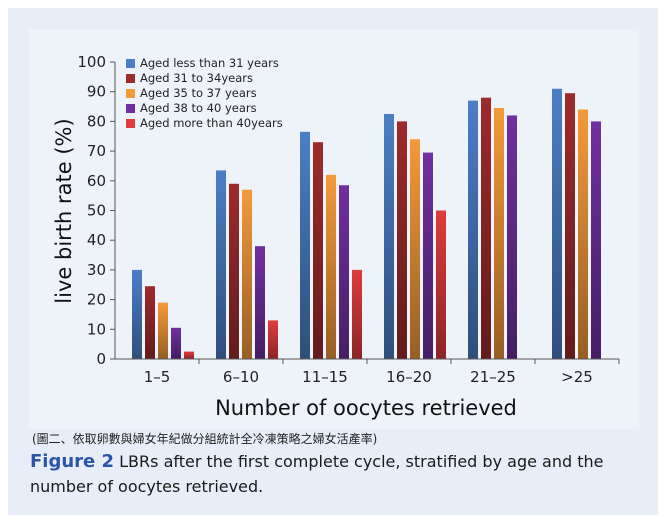 Image resolution: width=666 pixels, height=523 pixels. Describe the element at coordinates (577, 377) in the screenshot. I see `x-tick-label: >25` at that location.